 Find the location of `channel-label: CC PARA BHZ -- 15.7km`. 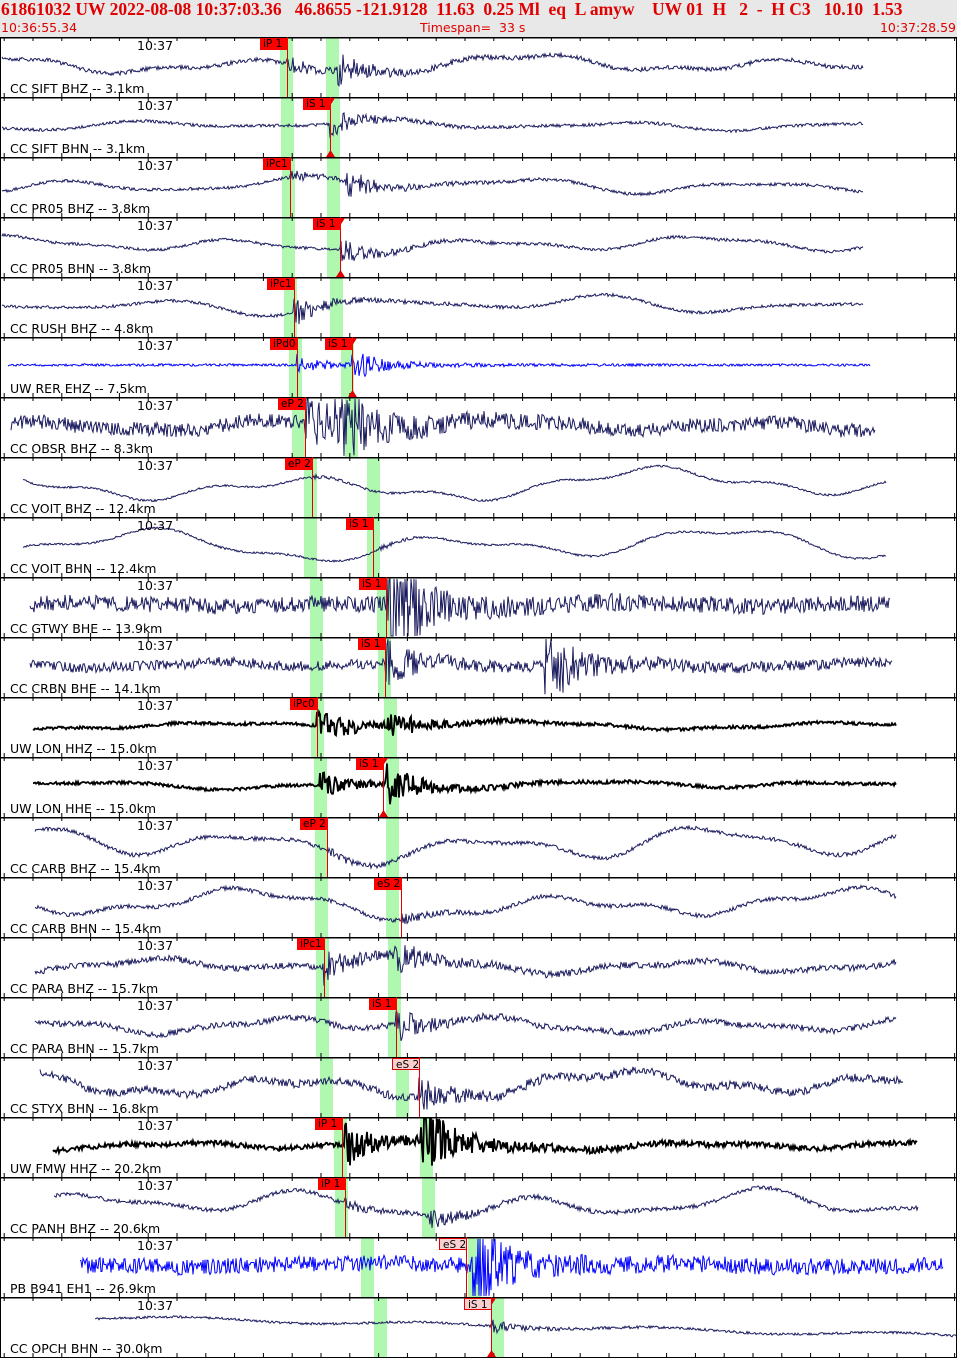

channel-label: CC PARA BHZ -- 15.7km is located at coordinates (84, 988).